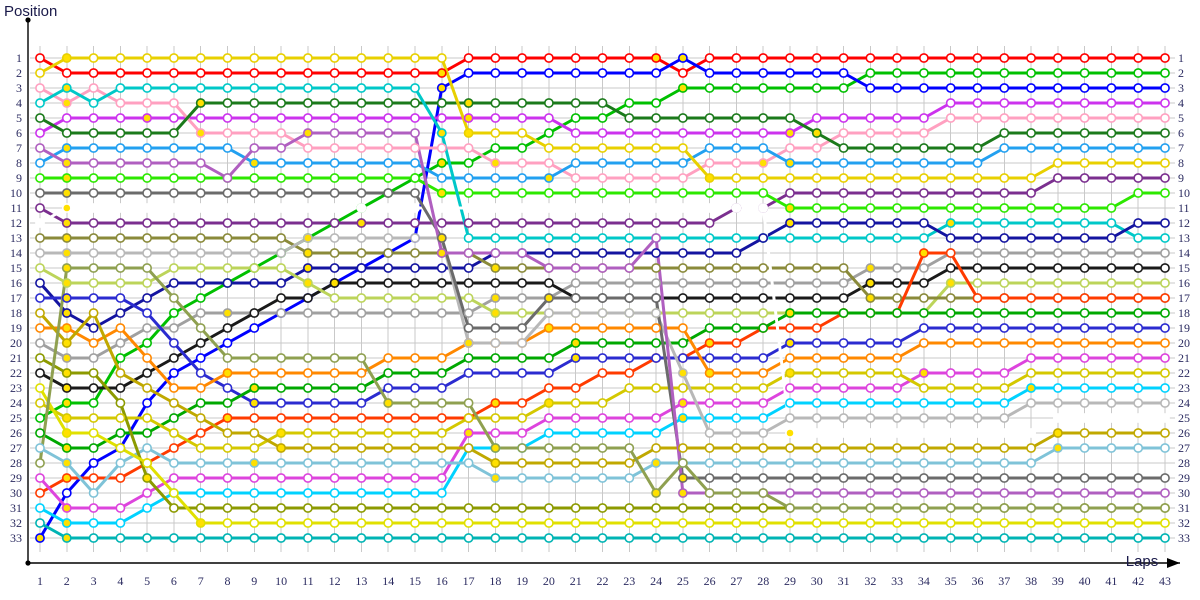  Describe the element at coordinates (335, 581) in the screenshot. I see `x-tick-12: 12` at that location.